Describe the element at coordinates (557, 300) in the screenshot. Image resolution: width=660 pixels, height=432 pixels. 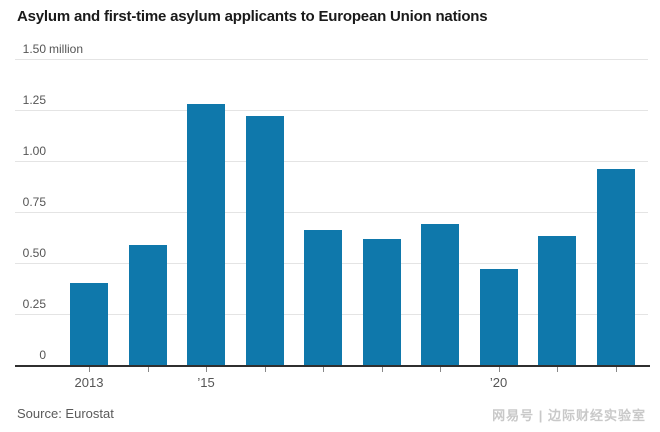
I see `bar-2021` at that location.